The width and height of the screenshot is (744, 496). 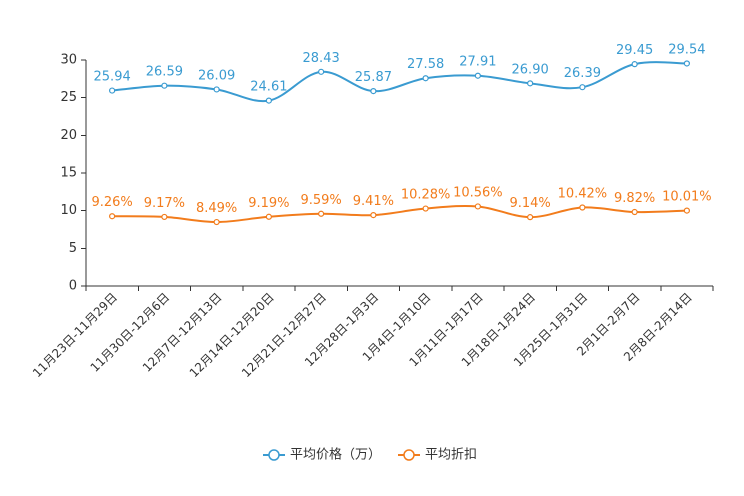 What do you see at coordinates (529, 203) in the screenshot?
I see `data-label: 9.14%` at bounding box center [529, 203].